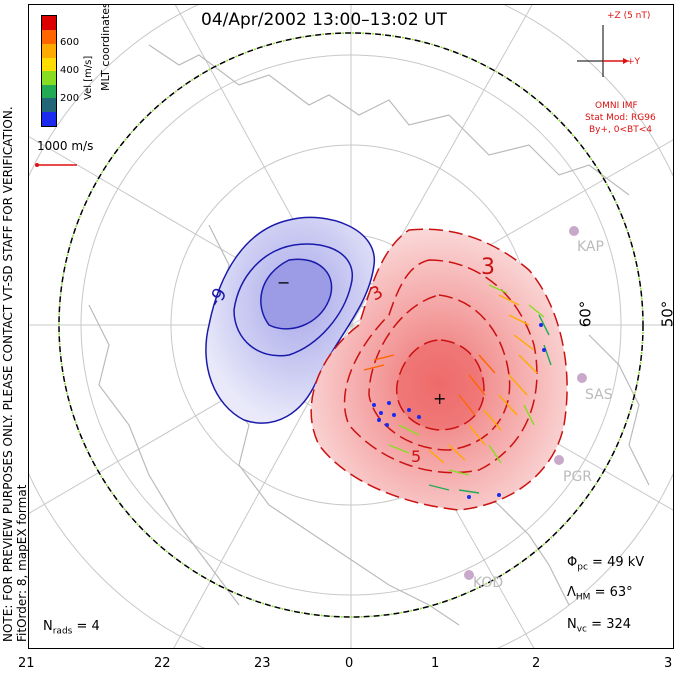  I want to click on n-rads-value: 4, so click(95, 626).